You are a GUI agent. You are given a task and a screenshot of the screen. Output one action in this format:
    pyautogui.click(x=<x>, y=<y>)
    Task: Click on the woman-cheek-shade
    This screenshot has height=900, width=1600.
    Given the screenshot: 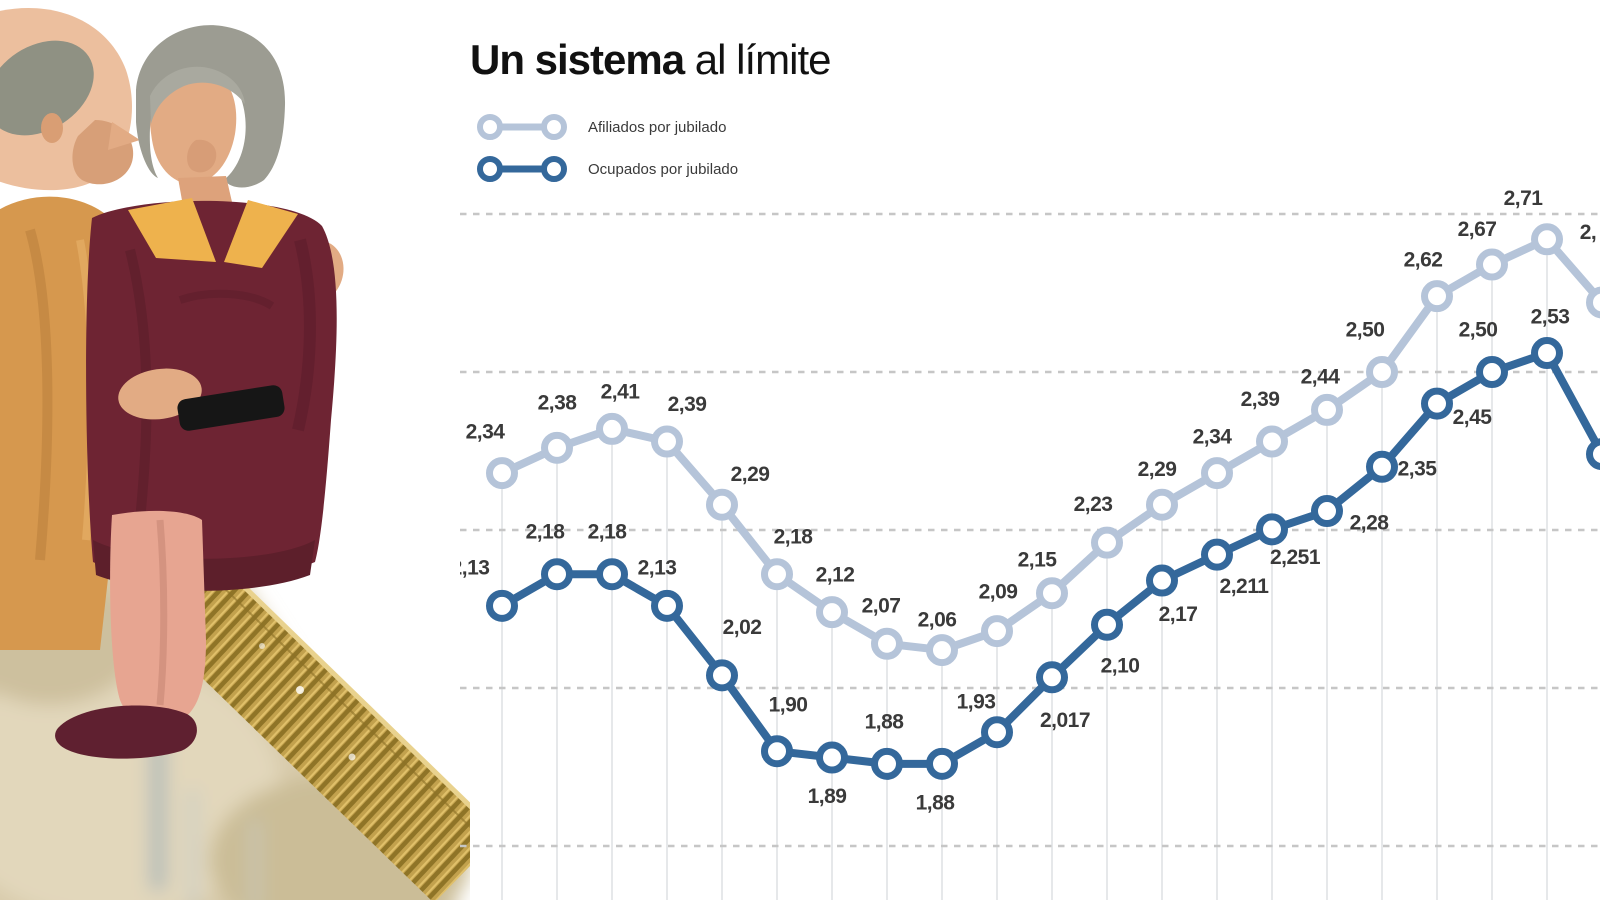 What is the action you would take?
    pyautogui.click(x=202, y=156)
    